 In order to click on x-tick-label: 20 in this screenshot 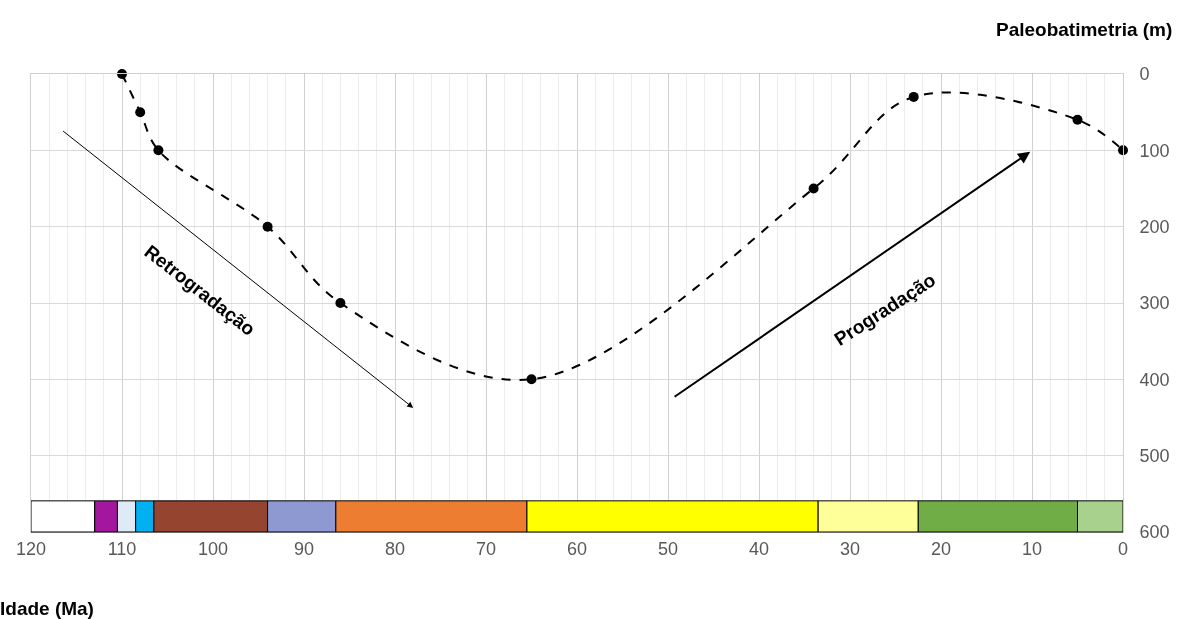, I will do `click(941, 548)`.